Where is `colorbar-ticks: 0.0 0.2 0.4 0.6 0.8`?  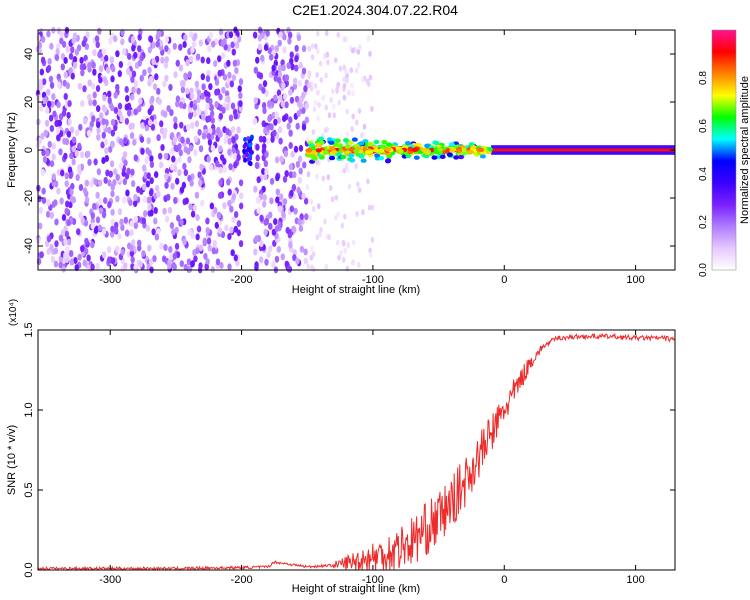 colorbar-ticks: 0.0 0.2 0.4 0.6 0.8 is located at coordinates (703, 174).